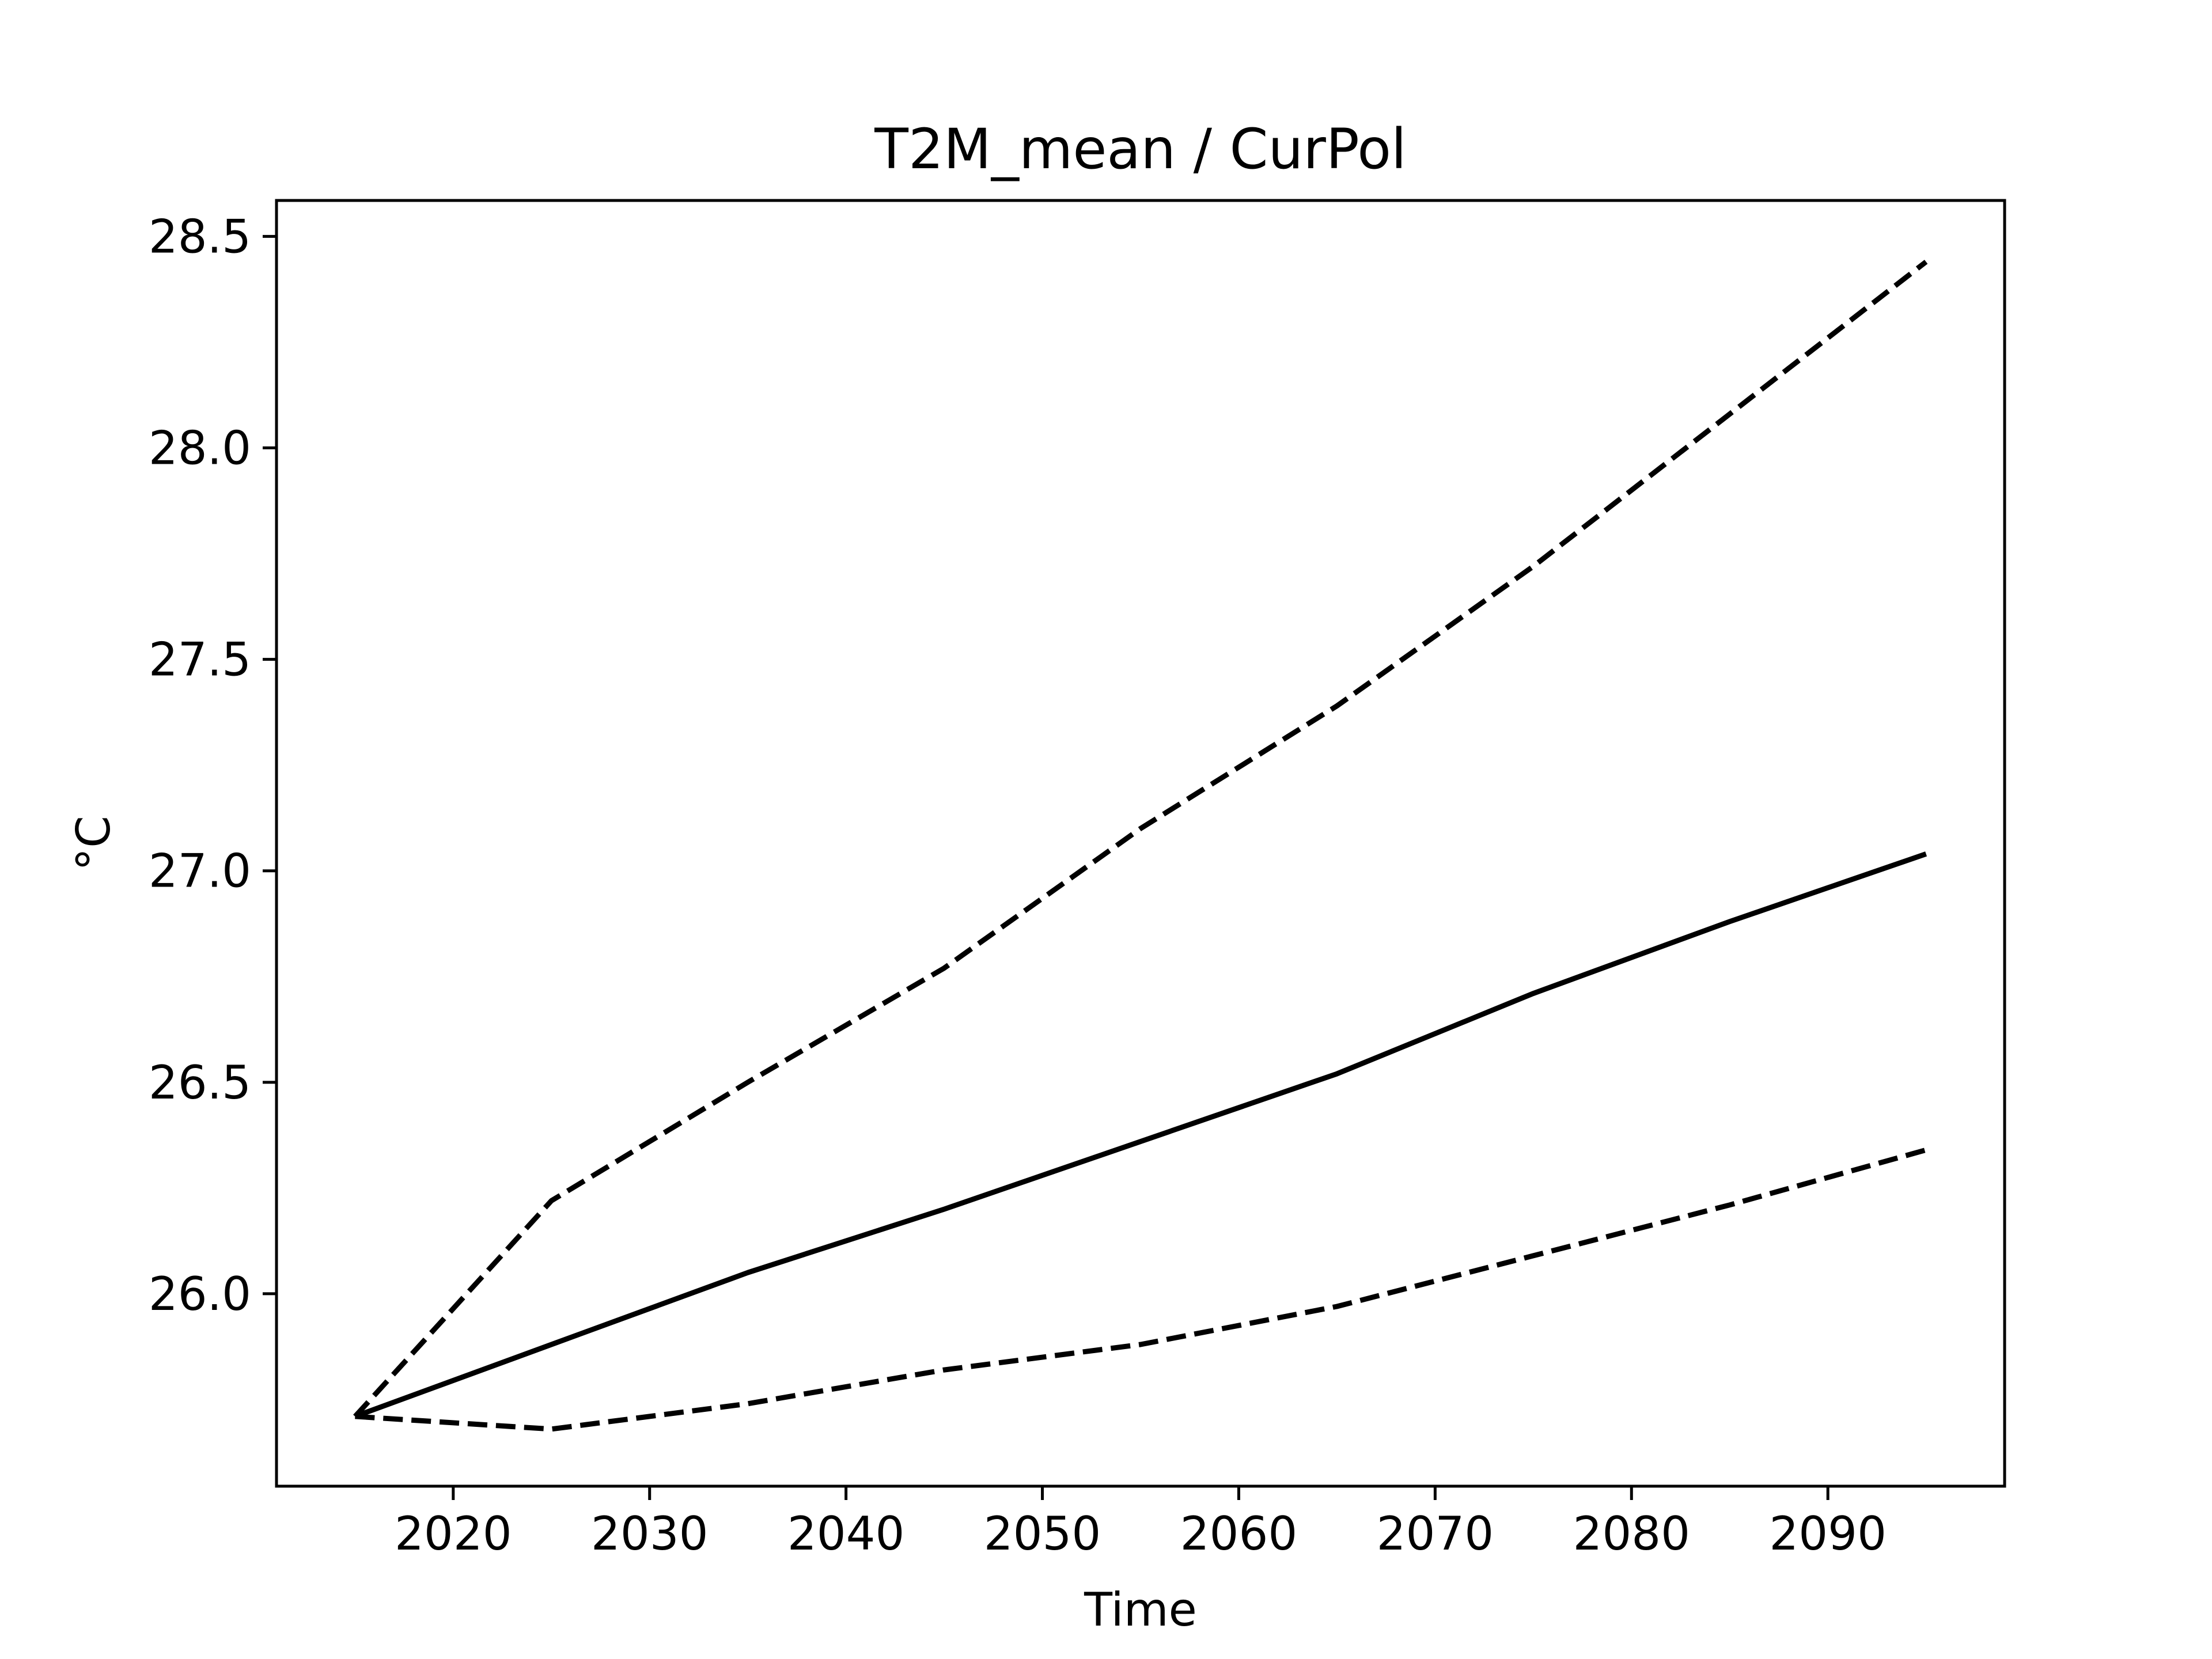 This screenshot has width=2212, height=1659. Describe the element at coordinates (1828, 1533) in the screenshot. I see `x-tick-label: 2090` at that location.